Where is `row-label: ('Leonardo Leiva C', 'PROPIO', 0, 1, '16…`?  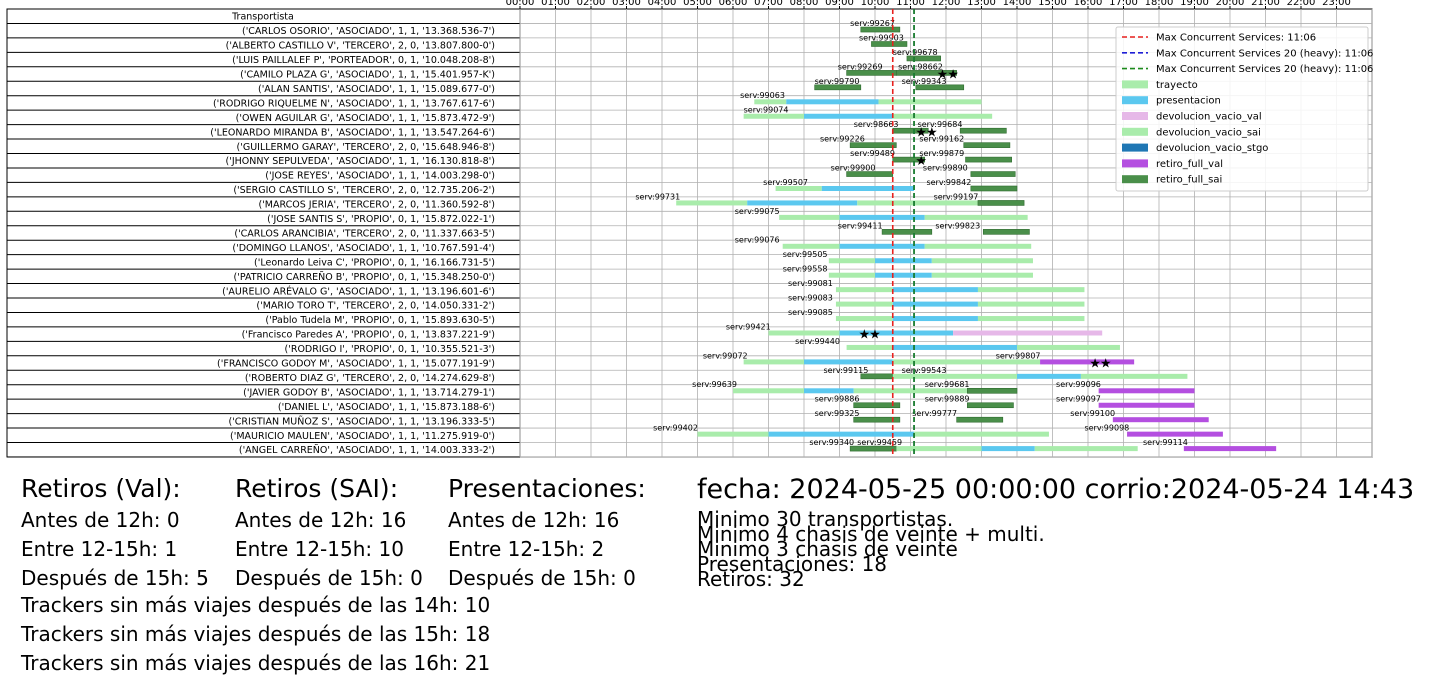 row-label: ('Leonardo Leiva C', 'PROPIO', 0, 1, '16… is located at coordinates (374, 262).